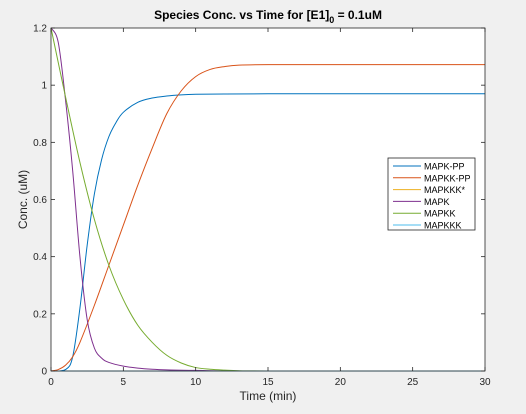  I want to click on legend-label-3: MAPK, so click(437, 202).